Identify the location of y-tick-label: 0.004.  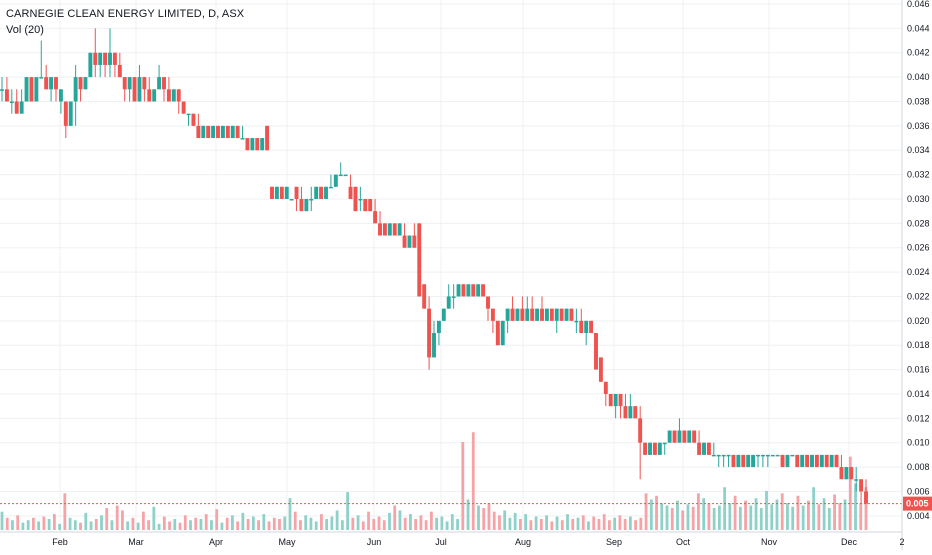
(918, 516).